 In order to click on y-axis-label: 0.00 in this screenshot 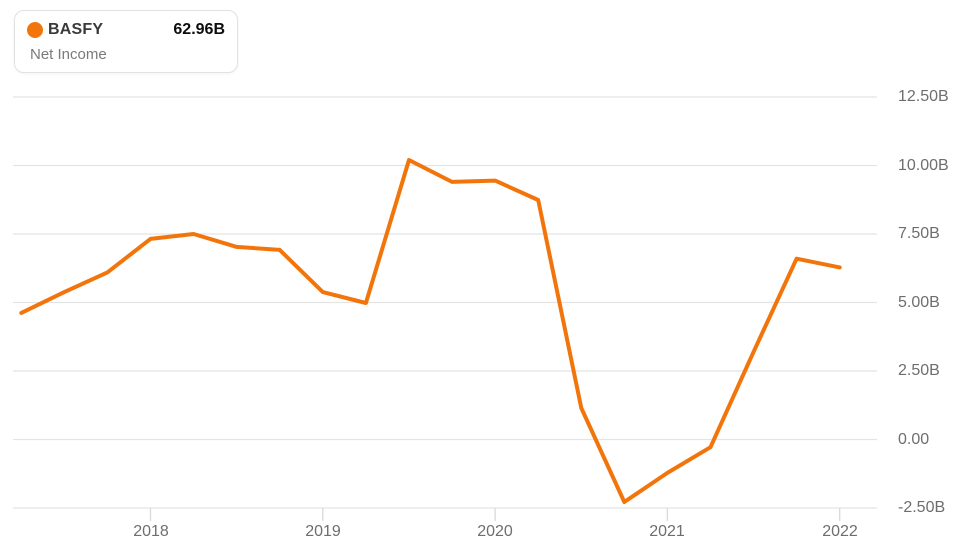, I will do `click(914, 439)`.